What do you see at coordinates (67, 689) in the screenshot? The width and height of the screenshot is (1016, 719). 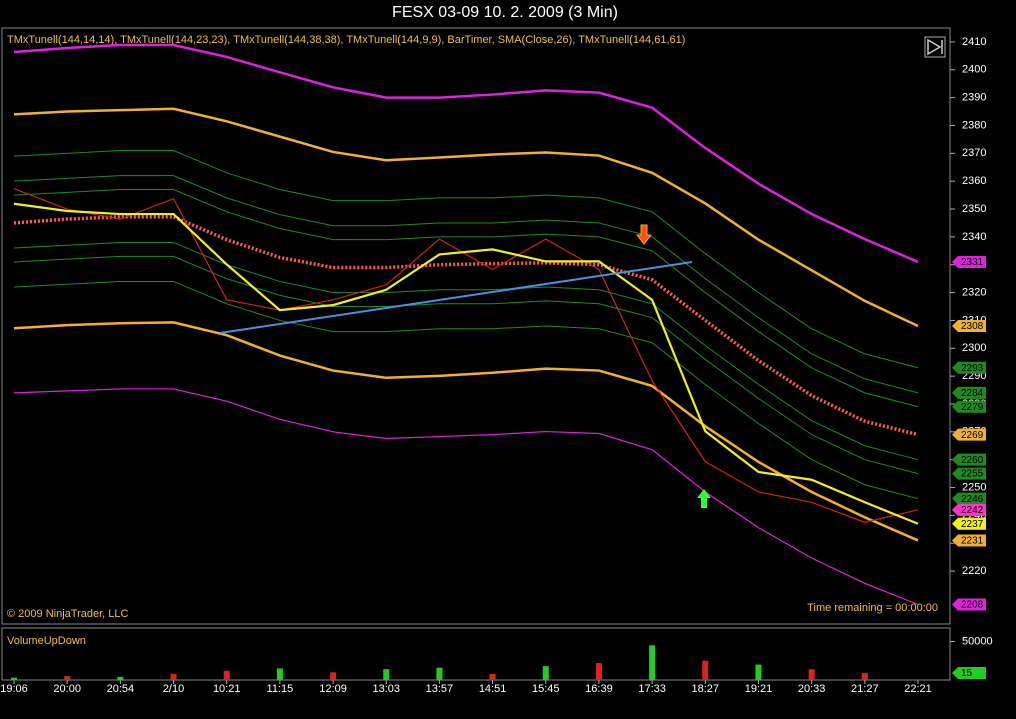 I see `x-tick-label: 20:00` at bounding box center [67, 689].